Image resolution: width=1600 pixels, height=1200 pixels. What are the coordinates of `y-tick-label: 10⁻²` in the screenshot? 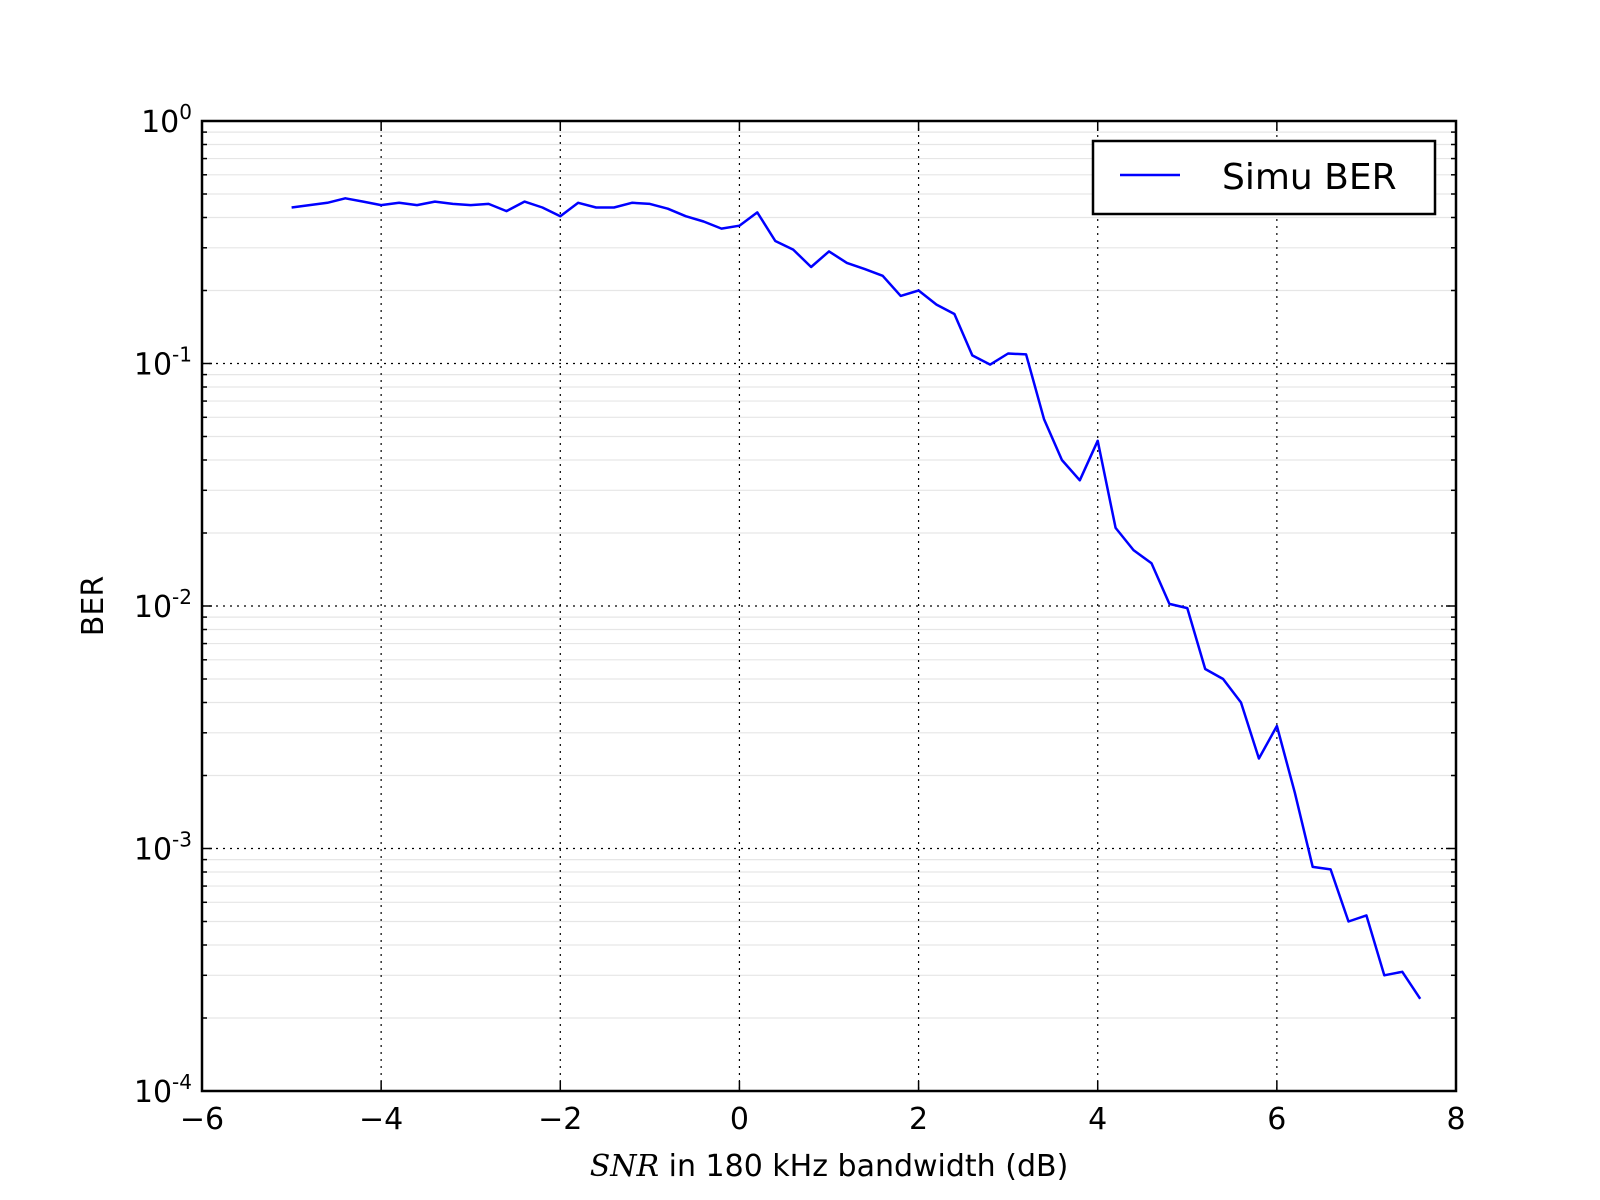 It's located at (163, 605).